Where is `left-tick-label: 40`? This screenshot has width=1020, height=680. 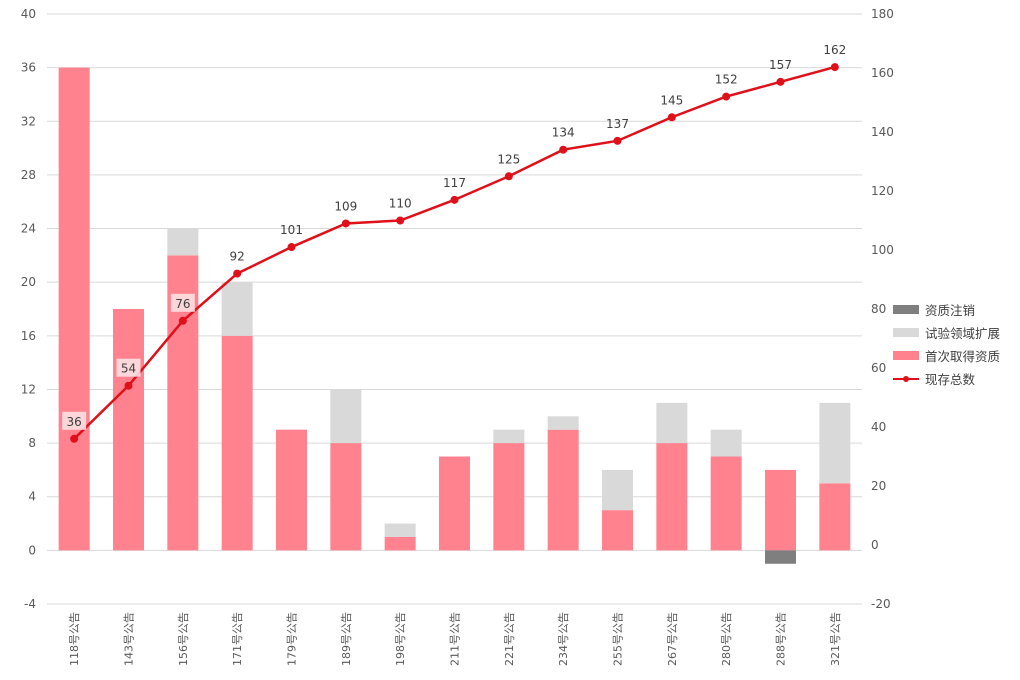 left-tick-label: 40 is located at coordinates (28, 14).